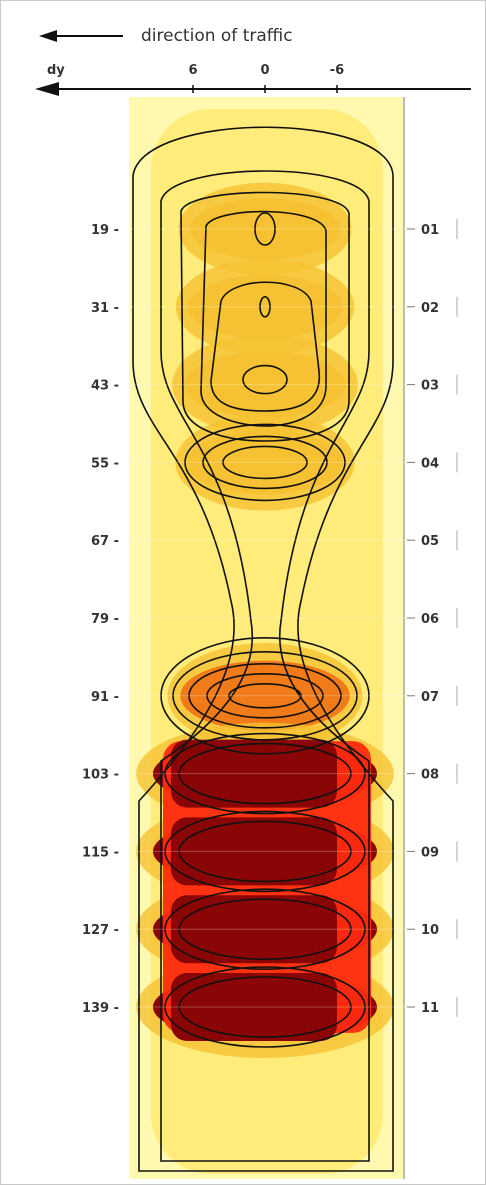  Describe the element at coordinates (430, 852) in the screenshot. I see `secondary-y-tick-label: 09` at that location.